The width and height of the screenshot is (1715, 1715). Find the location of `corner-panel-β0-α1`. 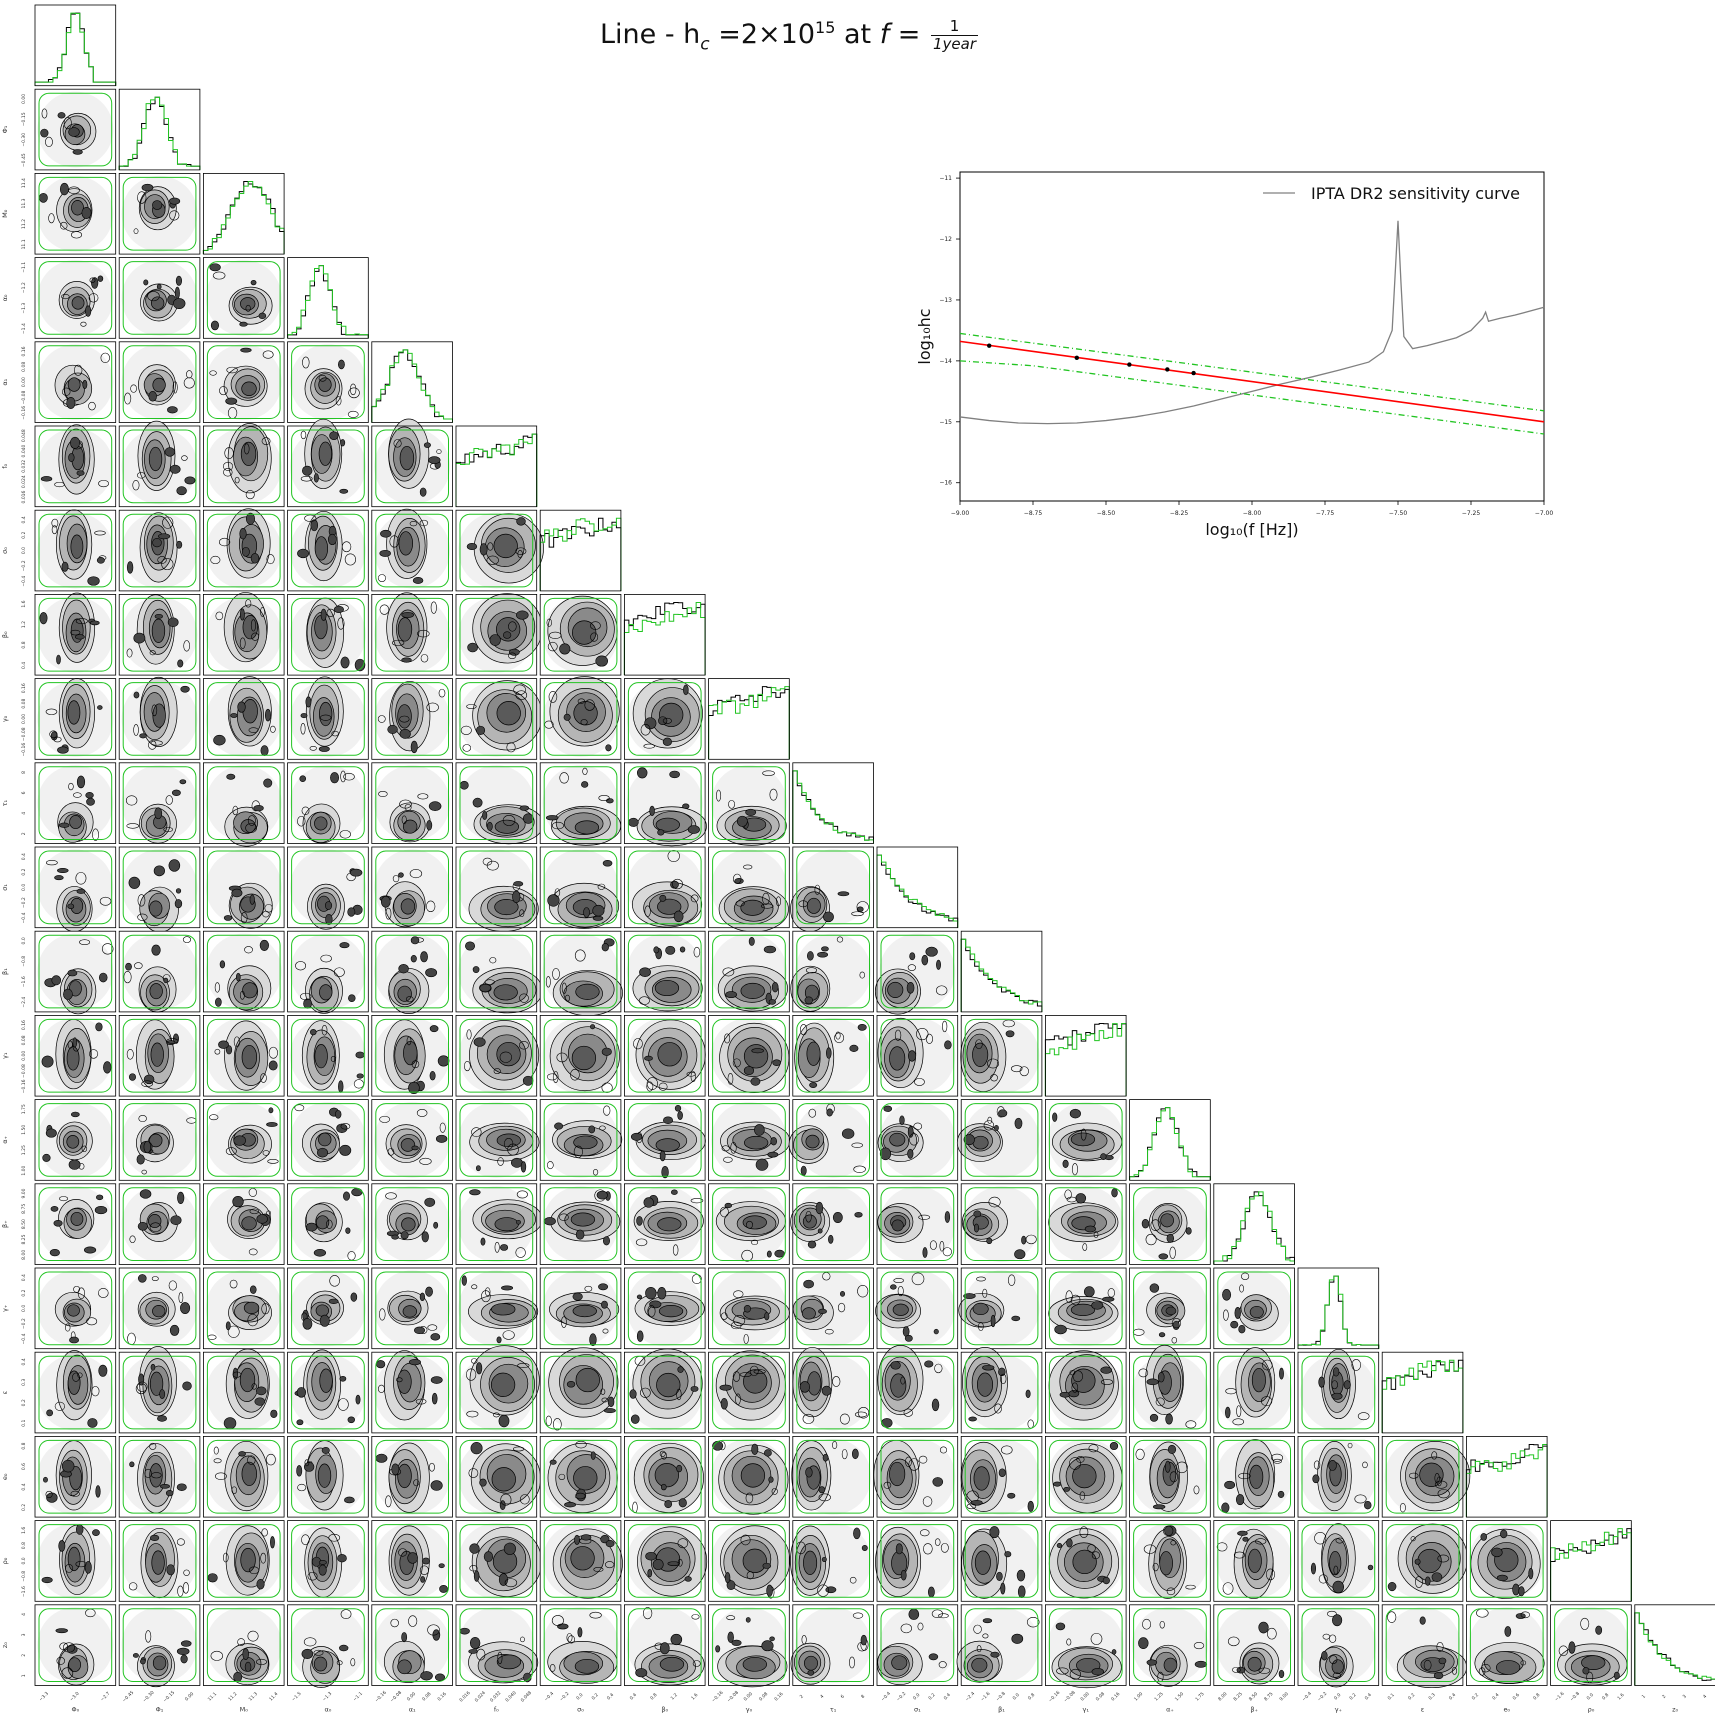

corner-panel-β0-α1 is located at coordinates (412, 634).